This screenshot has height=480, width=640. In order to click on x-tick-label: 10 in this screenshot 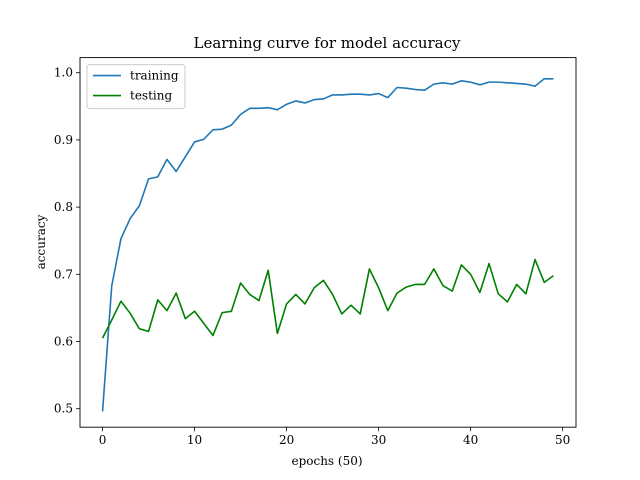, I will do `click(194, 440)`.